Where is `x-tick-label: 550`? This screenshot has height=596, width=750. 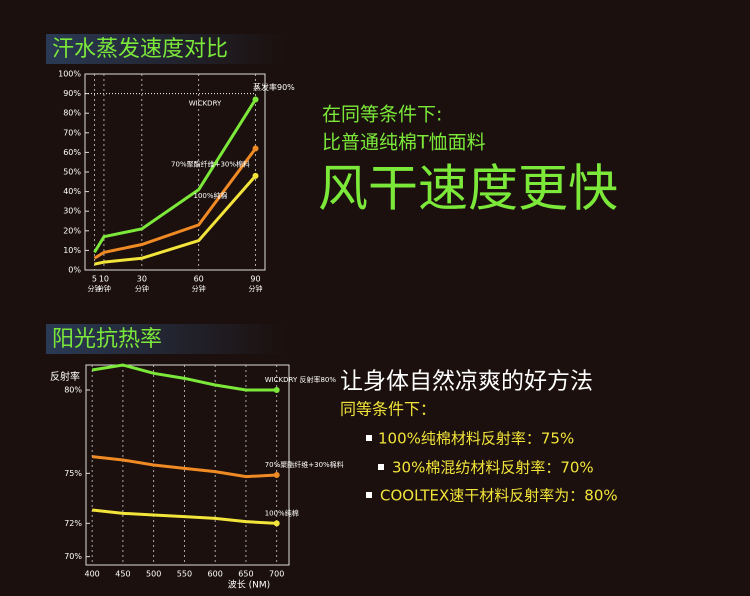 x-tick-label: 550 is located at coordinates (184, 574).